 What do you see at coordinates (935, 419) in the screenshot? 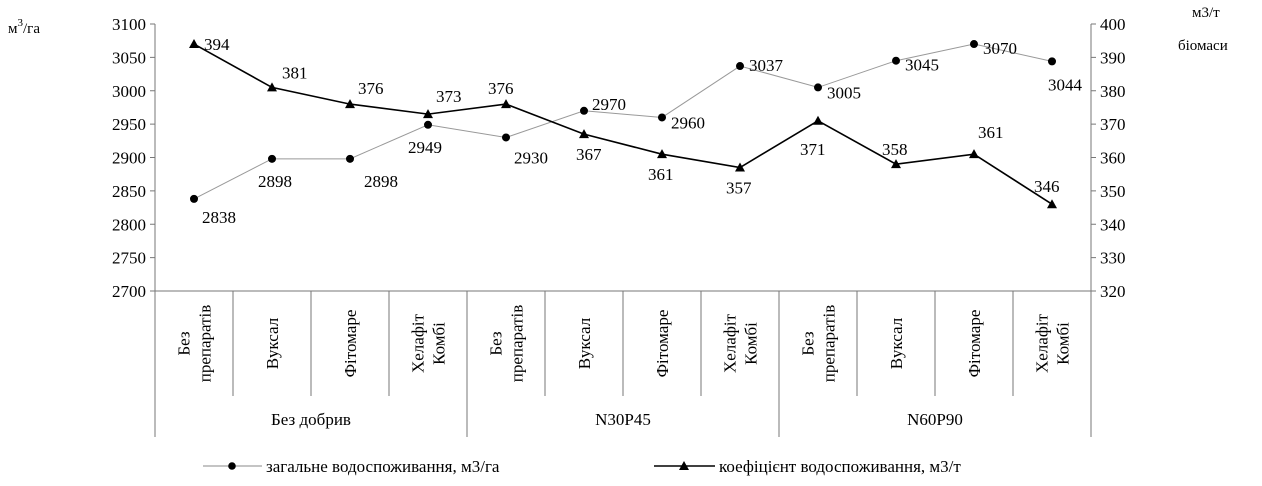
I see `group-label: N60P90` at bounding box center [935, 419].